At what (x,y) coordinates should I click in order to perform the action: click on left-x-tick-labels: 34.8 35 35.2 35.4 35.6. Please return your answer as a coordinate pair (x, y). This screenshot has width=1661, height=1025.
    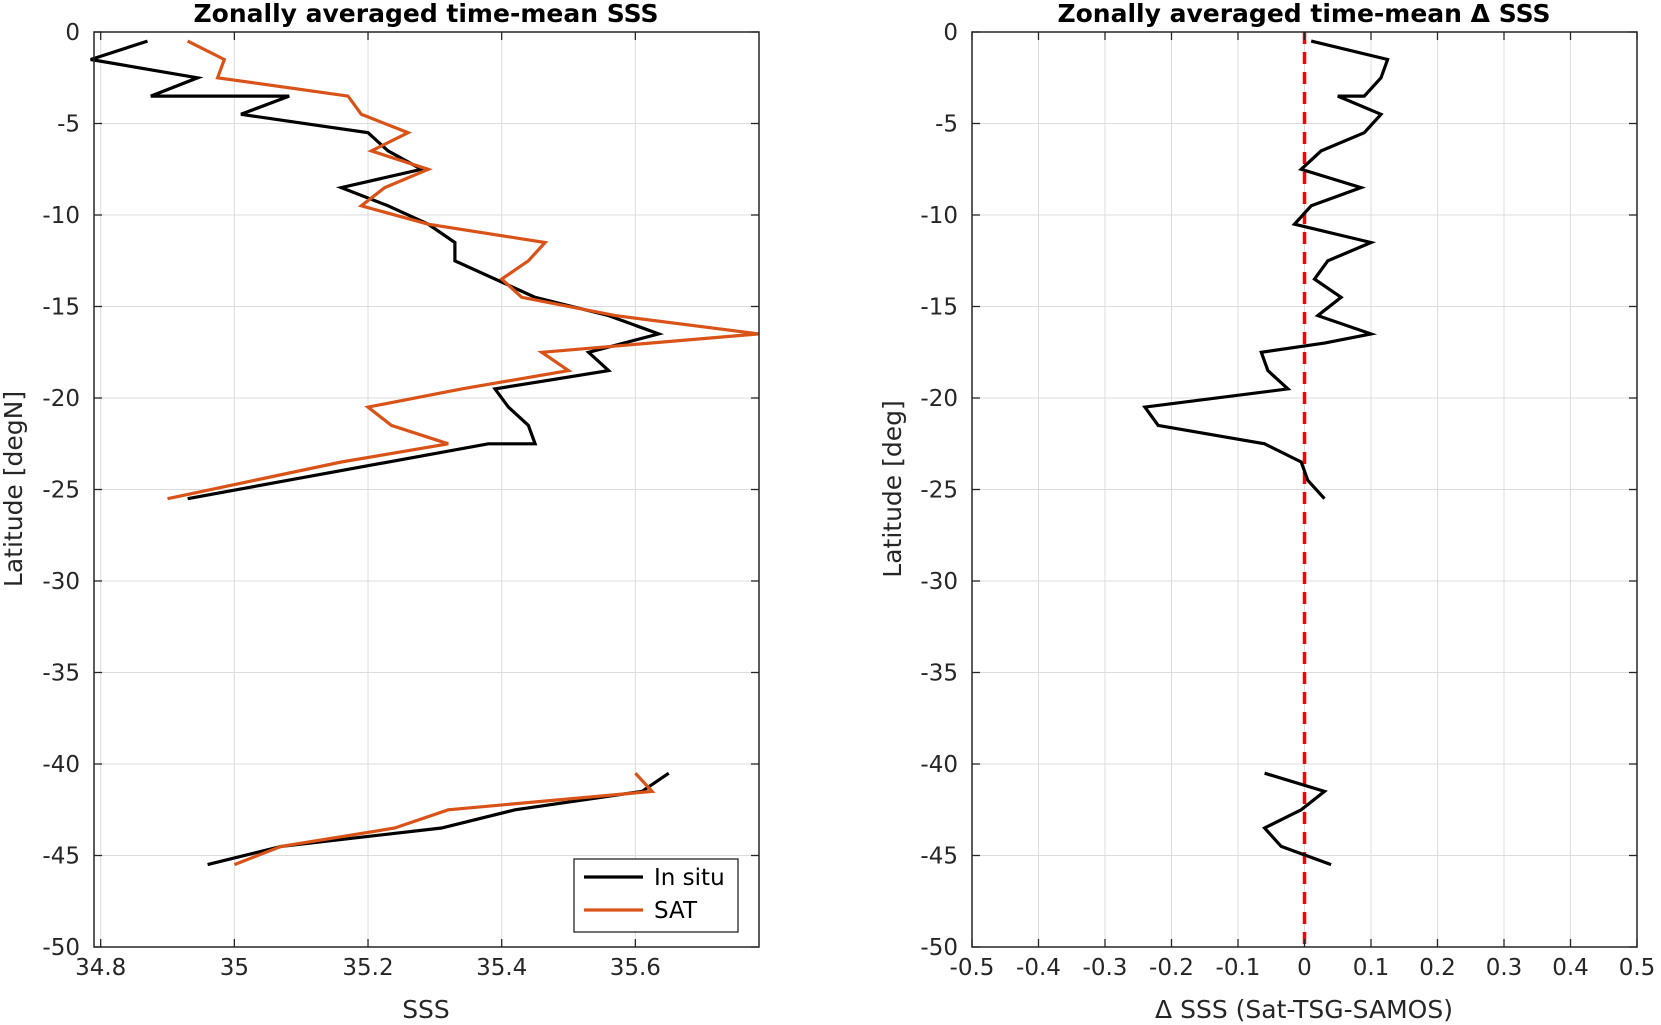
    Looking at the image, I should click on (368, 968).